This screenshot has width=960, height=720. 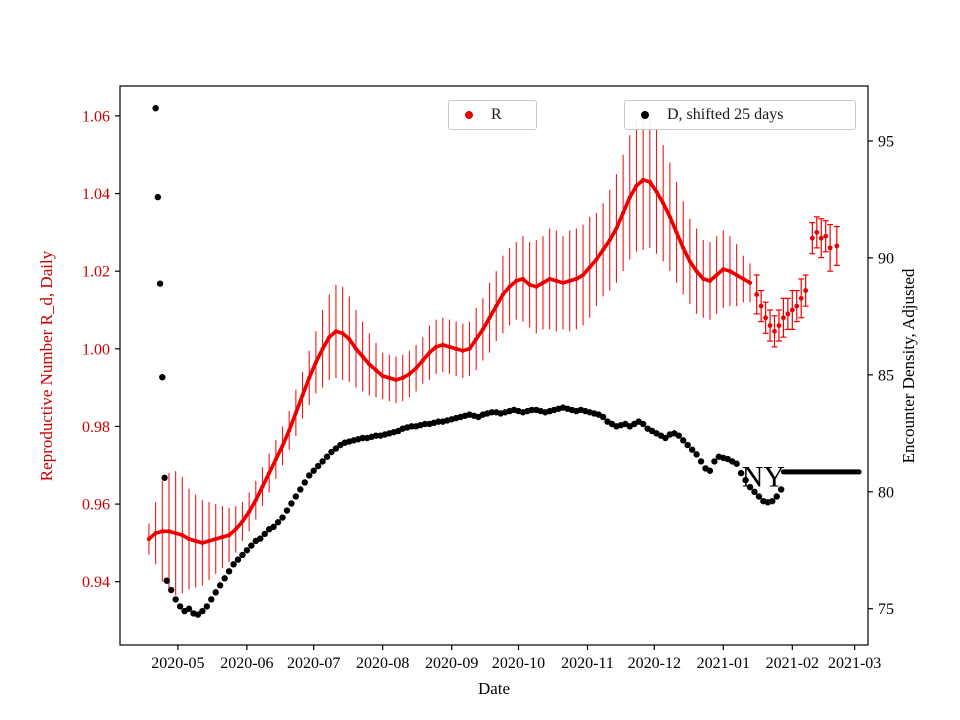 What do you see at coordinates (792, 663) in the screenshot?
I see `svg-text: 2021-02` at bounding box center [792, 663].